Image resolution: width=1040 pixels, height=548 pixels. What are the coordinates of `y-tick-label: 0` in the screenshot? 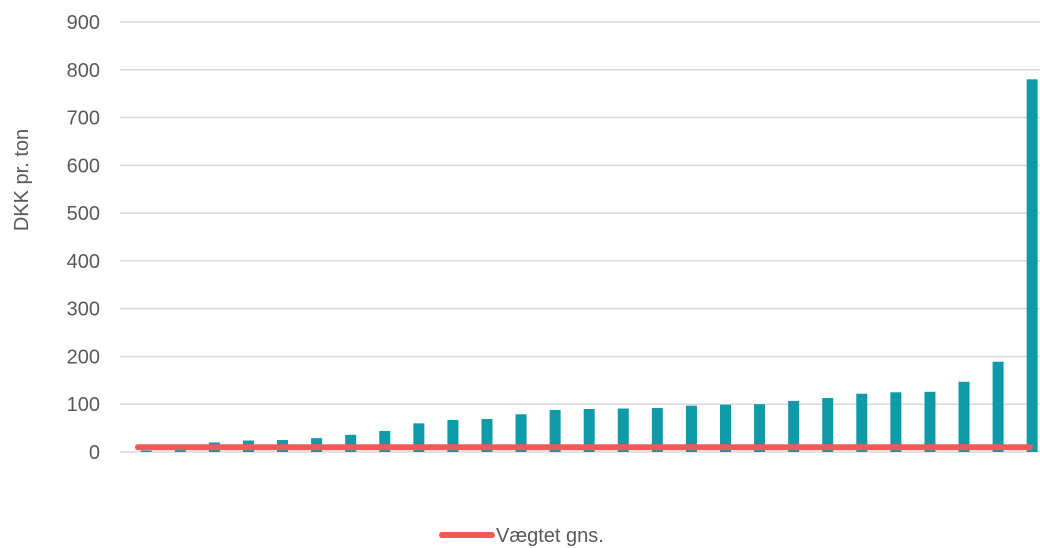 It's located at (94, 453).